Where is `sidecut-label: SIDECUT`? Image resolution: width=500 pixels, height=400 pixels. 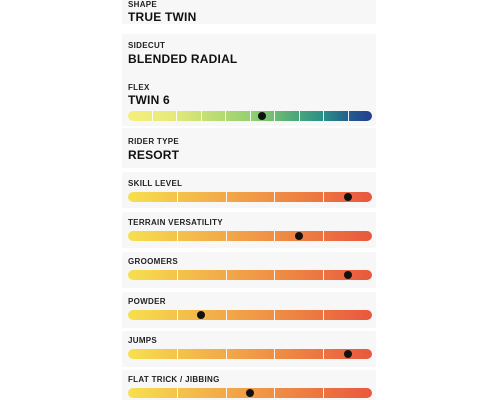
sidecut-label: SIDECUT is located at coordinates (147, 45).